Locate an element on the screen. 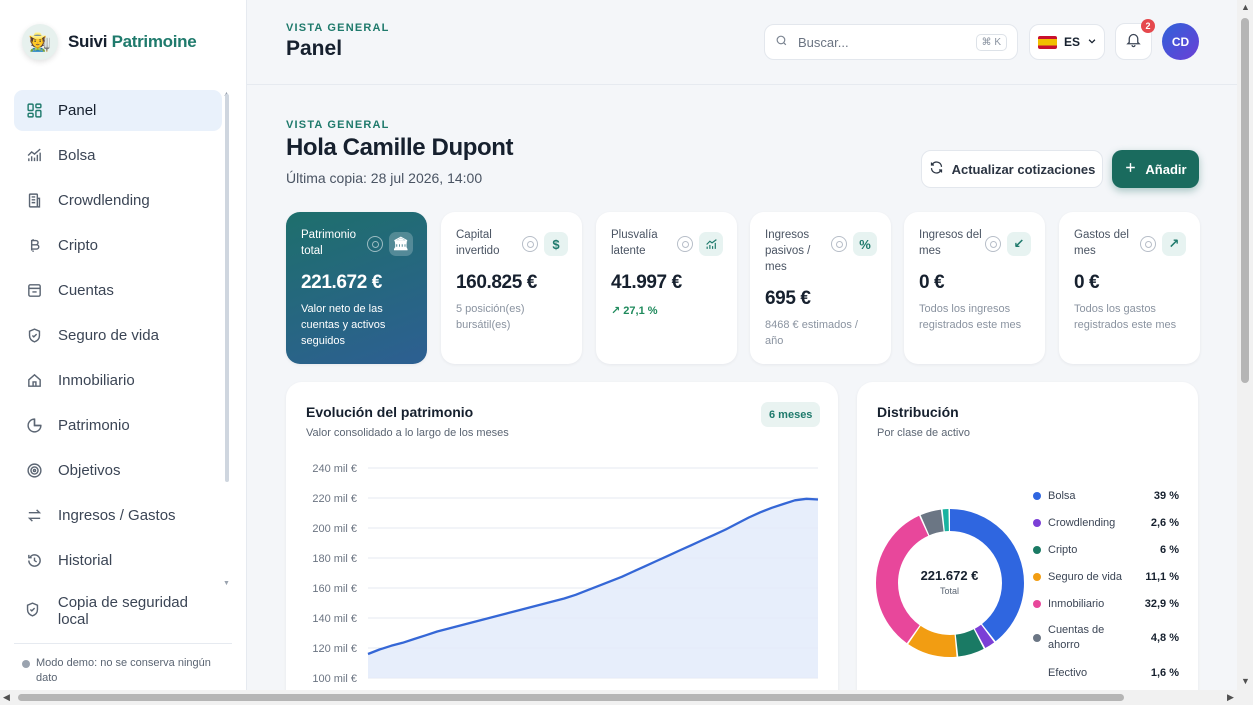  sidebar-item-inmobiliario: Inmobiliario is located at coordinates (118, 380).